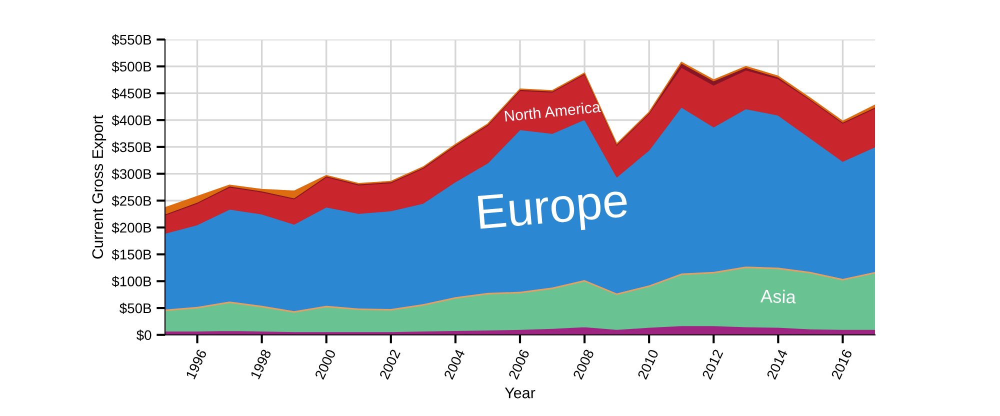 This screenshot has height=416, width=1000. I want to click on x-tick-label: 1996, so click(196, 364).